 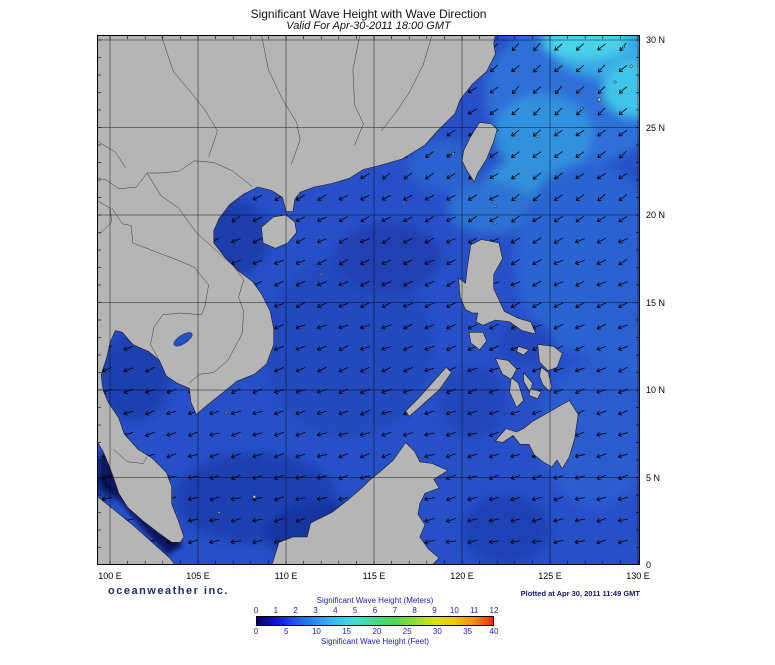 What do you see at coordinates (468, 631) in the screenshot?
I see `feet-tick: 35` at bounding box center [468, 631].